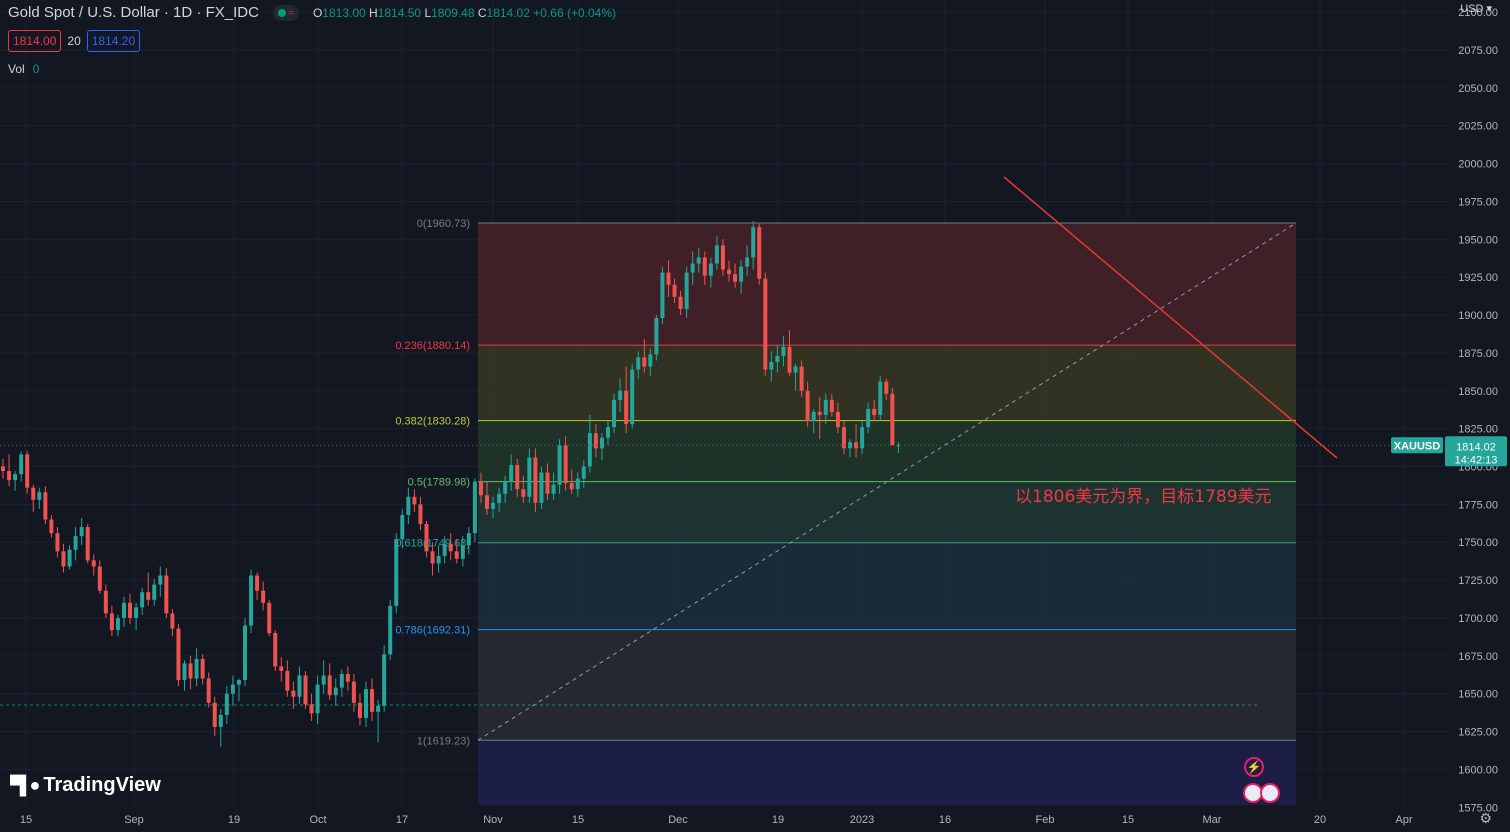 The image size is (1510, 832). Describe the element at coordinates (1212, 820) in the screenshot. I see `time-tick-label: Mar` at that location.